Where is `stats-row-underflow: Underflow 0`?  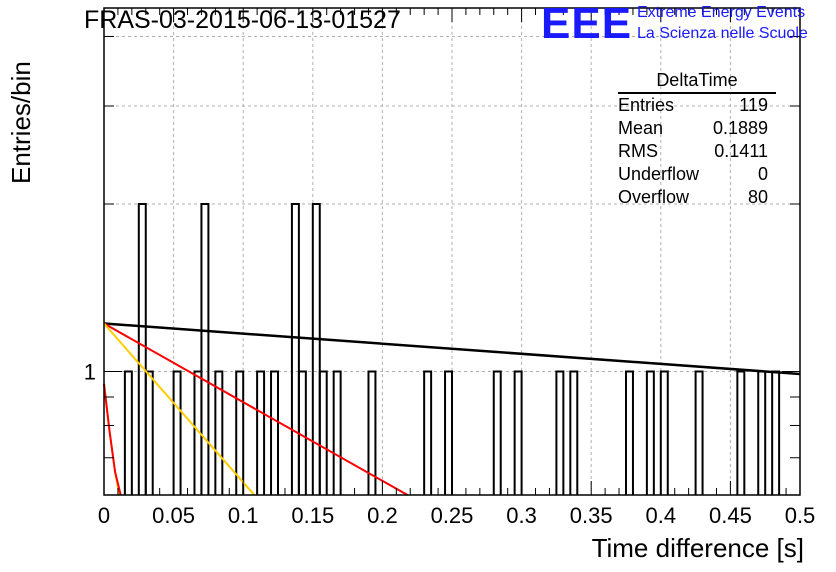 stats-row-underflow: Underflow 0 is located at coordinates (697, 174).